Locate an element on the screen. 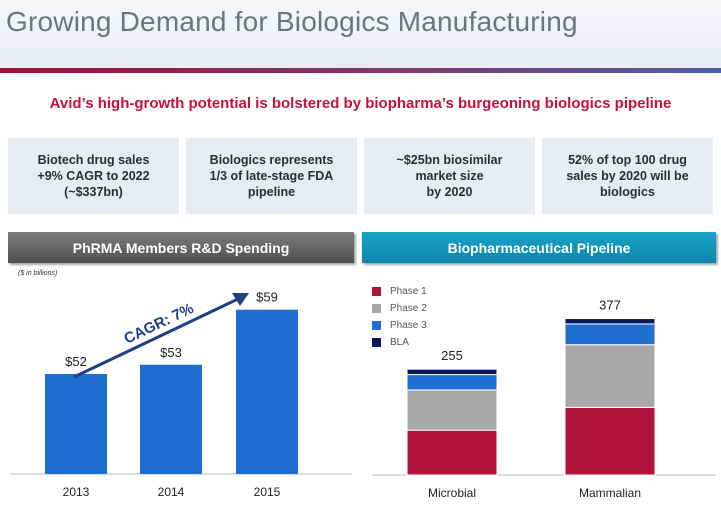 The width and height of the screenshot is (721, 513). rd-value-label: $52 is located at coordinates (76, 361).